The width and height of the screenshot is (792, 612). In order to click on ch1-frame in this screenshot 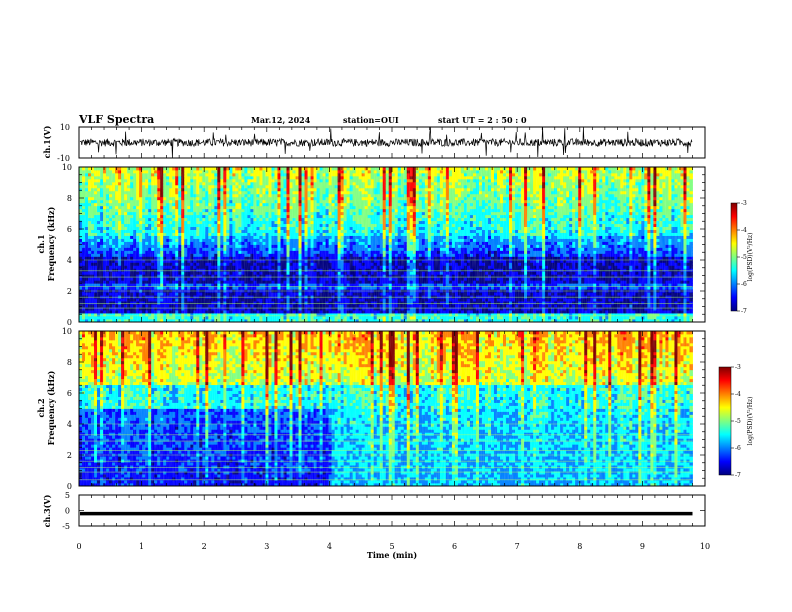, I will do `click(392, 142)`.